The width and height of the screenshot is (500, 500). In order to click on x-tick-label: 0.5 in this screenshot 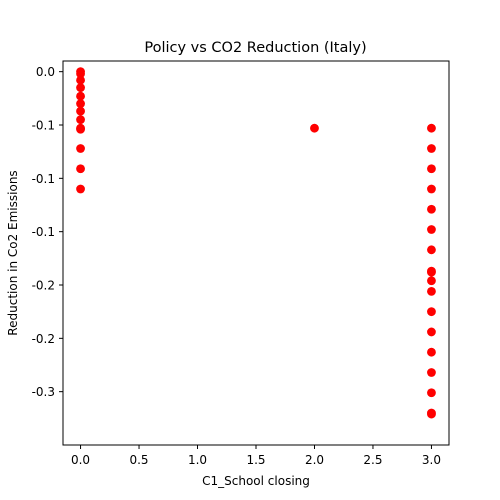, I will do `click(138, 460)`.